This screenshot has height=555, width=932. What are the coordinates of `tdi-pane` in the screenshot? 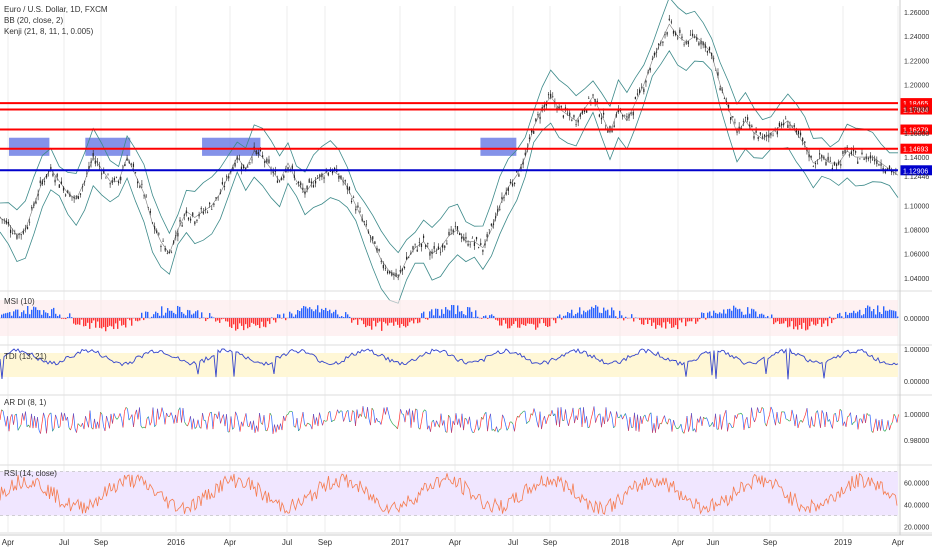 It's located at (449, 364).